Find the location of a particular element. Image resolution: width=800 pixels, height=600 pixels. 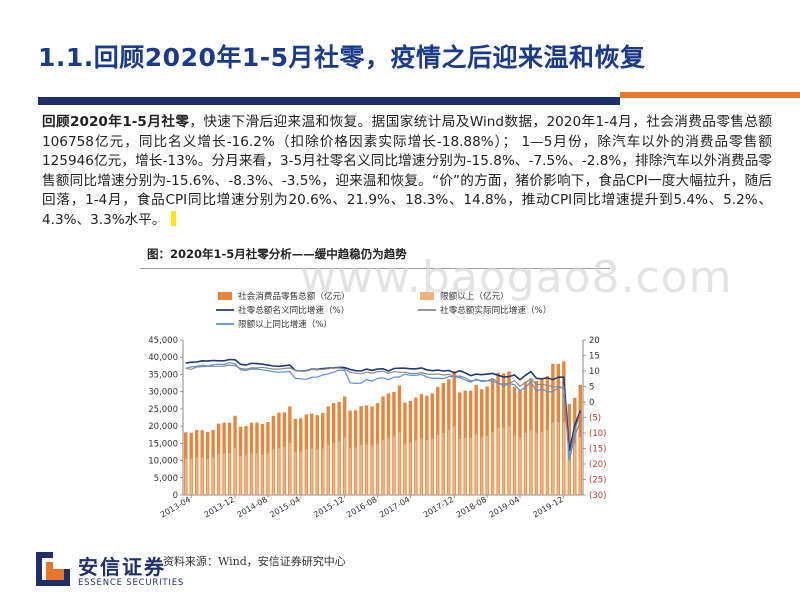

left-tick-label: 45,000 is located at coordinates (163, 341).